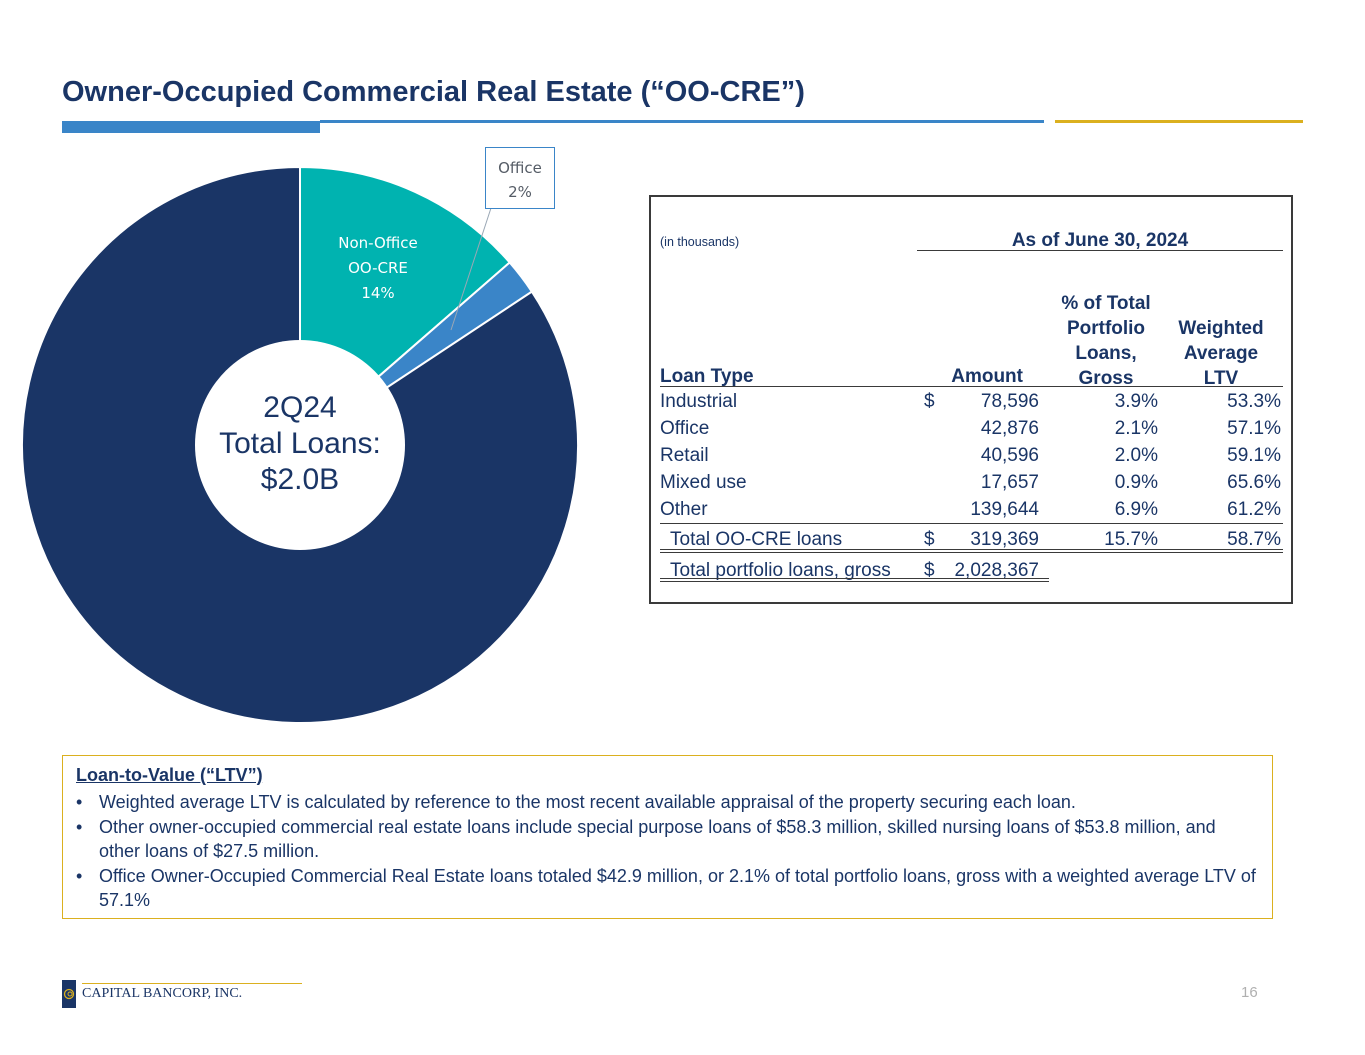  What do you see at coordinates (1004, 539) in the screenshot?
I see `total-row-amount: 319,369` at bounding box center [1004, 539].